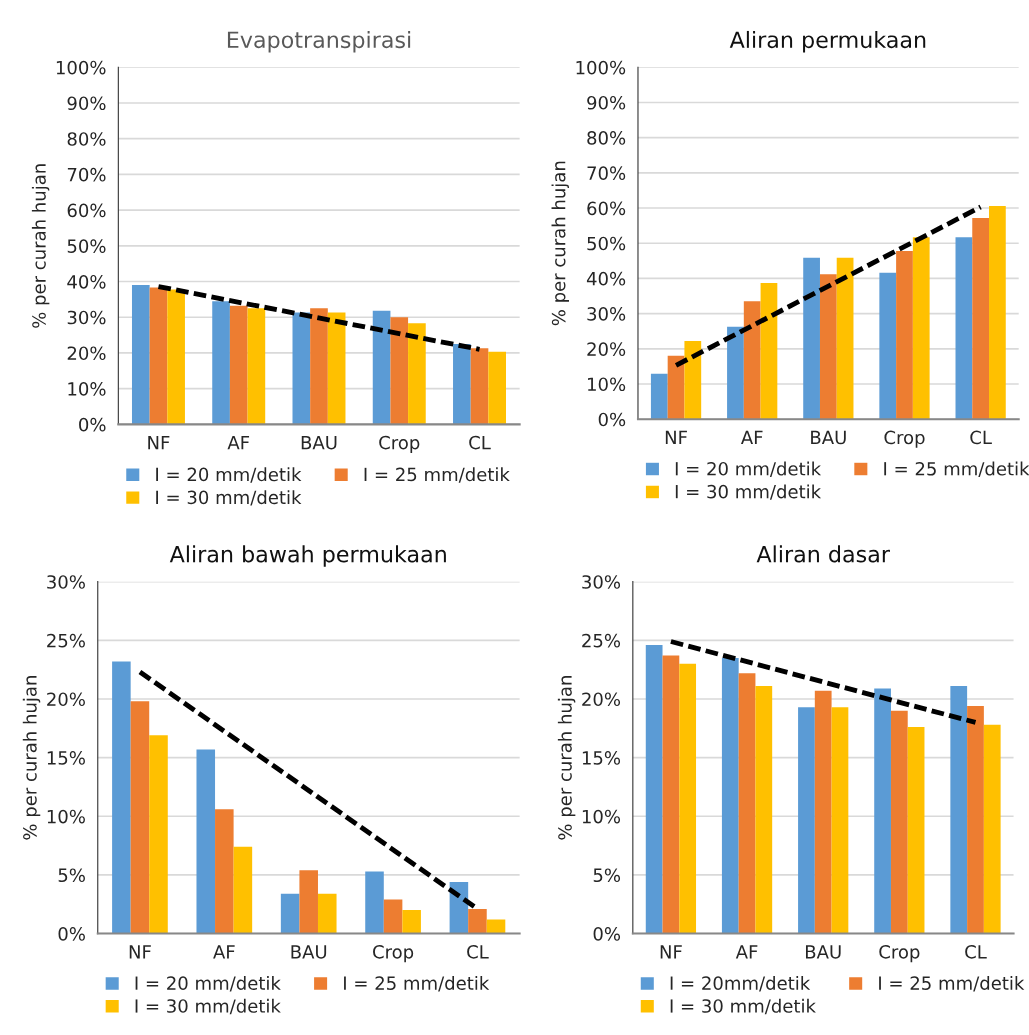 The image size is (1029, 1035). I want to click on y-tick-label: 15%, so click(66, 758).